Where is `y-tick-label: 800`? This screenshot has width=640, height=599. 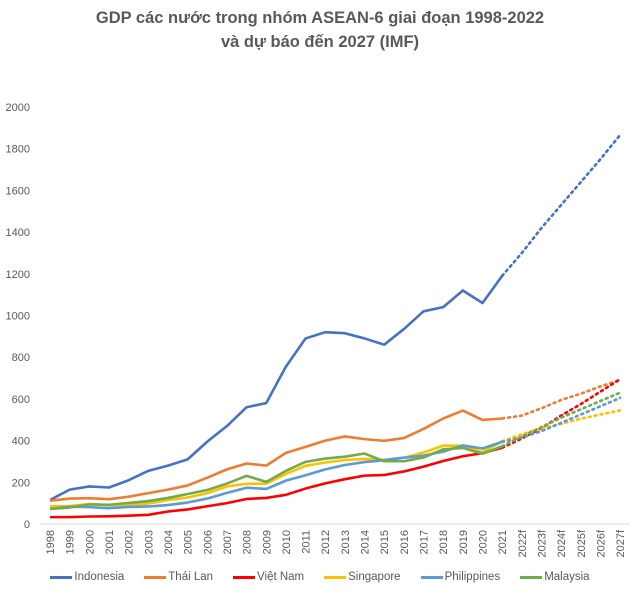
y-tick-label: 800 is located at coordinates (21, 358).